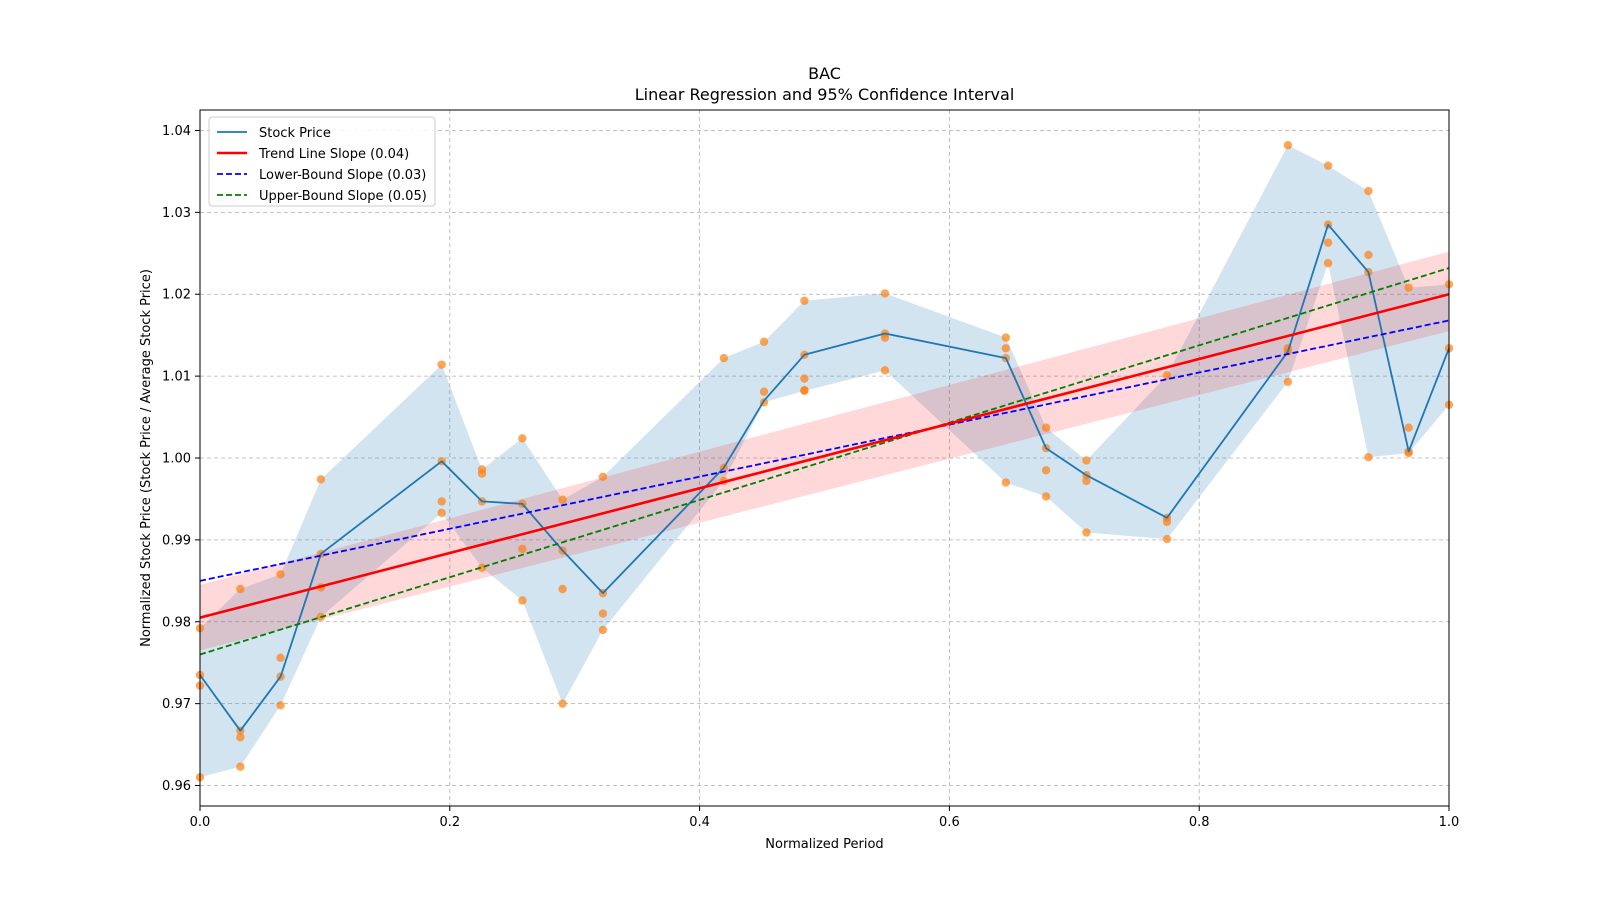 This screenshot has width=1600, height=904. What do you see at coordinates (176, 377) in the screenshot?
I see `y-tick-label: 1.01` at bounding box center [176, 377].